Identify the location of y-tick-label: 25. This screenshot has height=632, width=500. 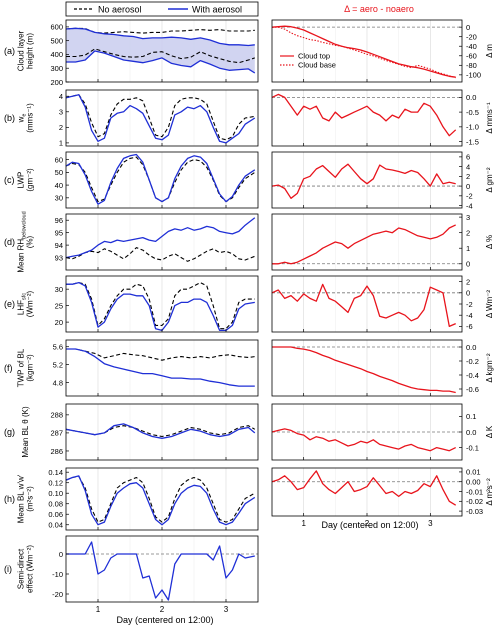
(59, 305).